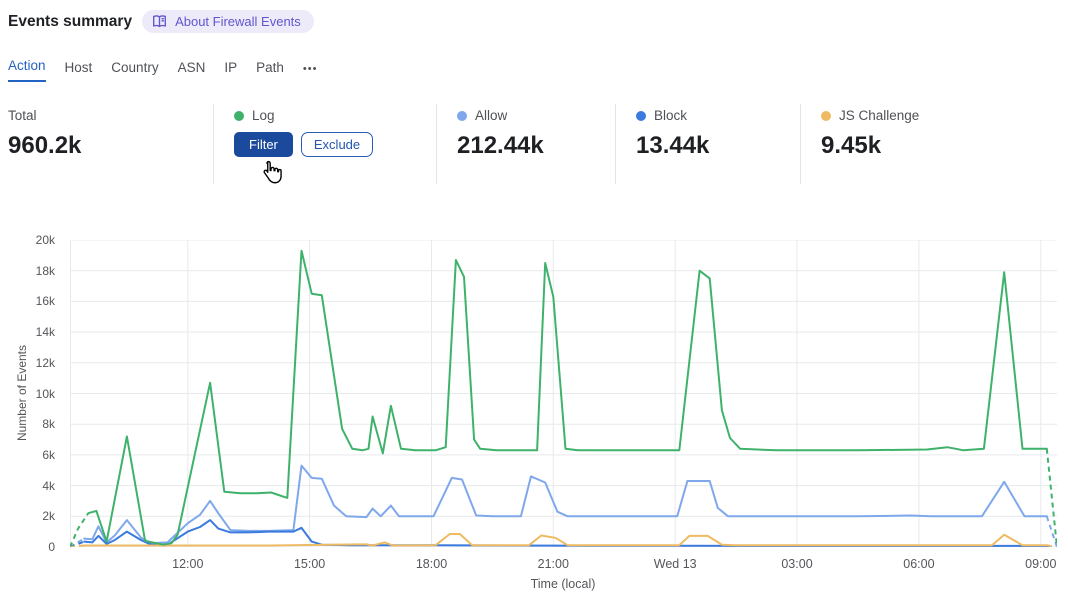  What do you see at coordinates (1041, 564) in the screenshot?
I see `x-tick-label: 09:00` at bounding box center [1041, 564].